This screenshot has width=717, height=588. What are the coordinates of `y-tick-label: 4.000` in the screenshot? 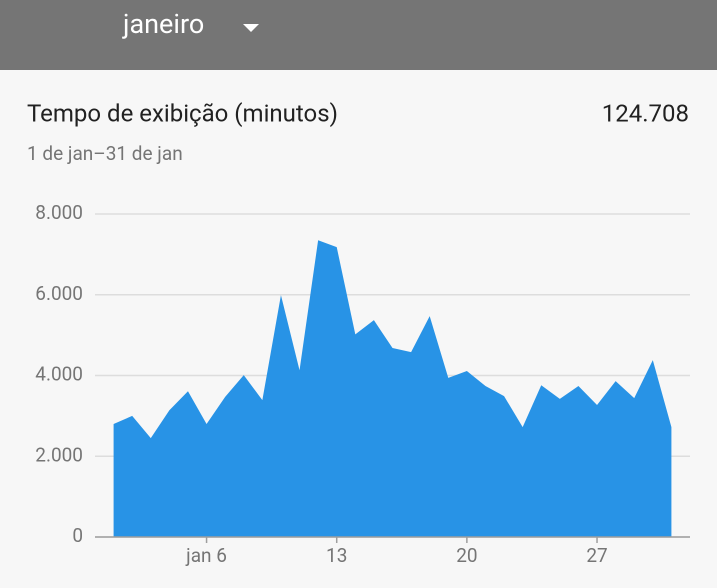 It's located at (59, 374).